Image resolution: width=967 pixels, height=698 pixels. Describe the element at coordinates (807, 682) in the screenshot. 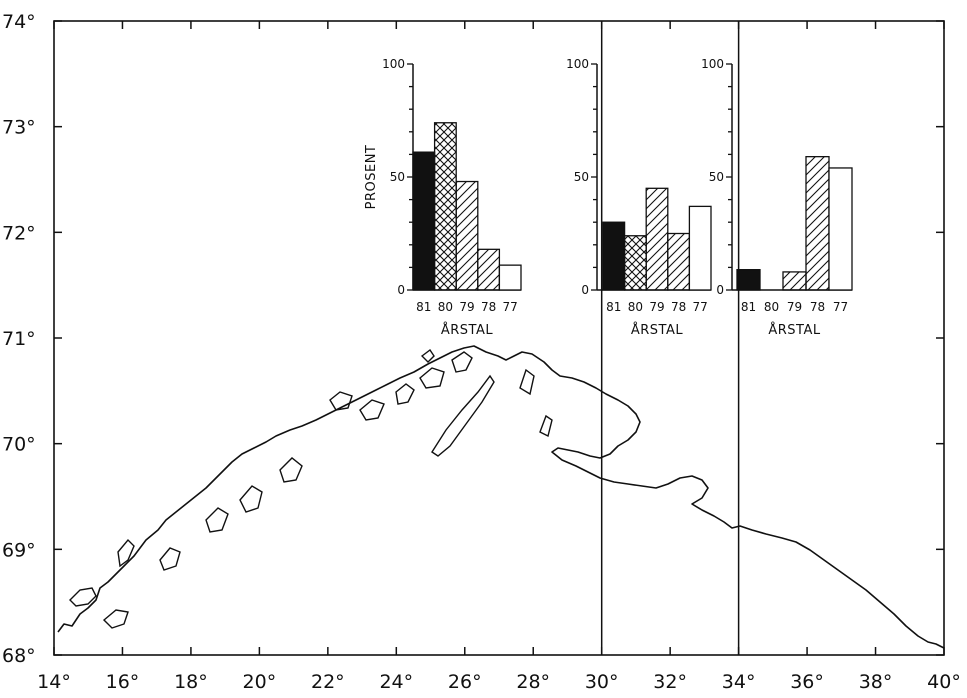

I see `map-x-tick-label: 36°` at that location.